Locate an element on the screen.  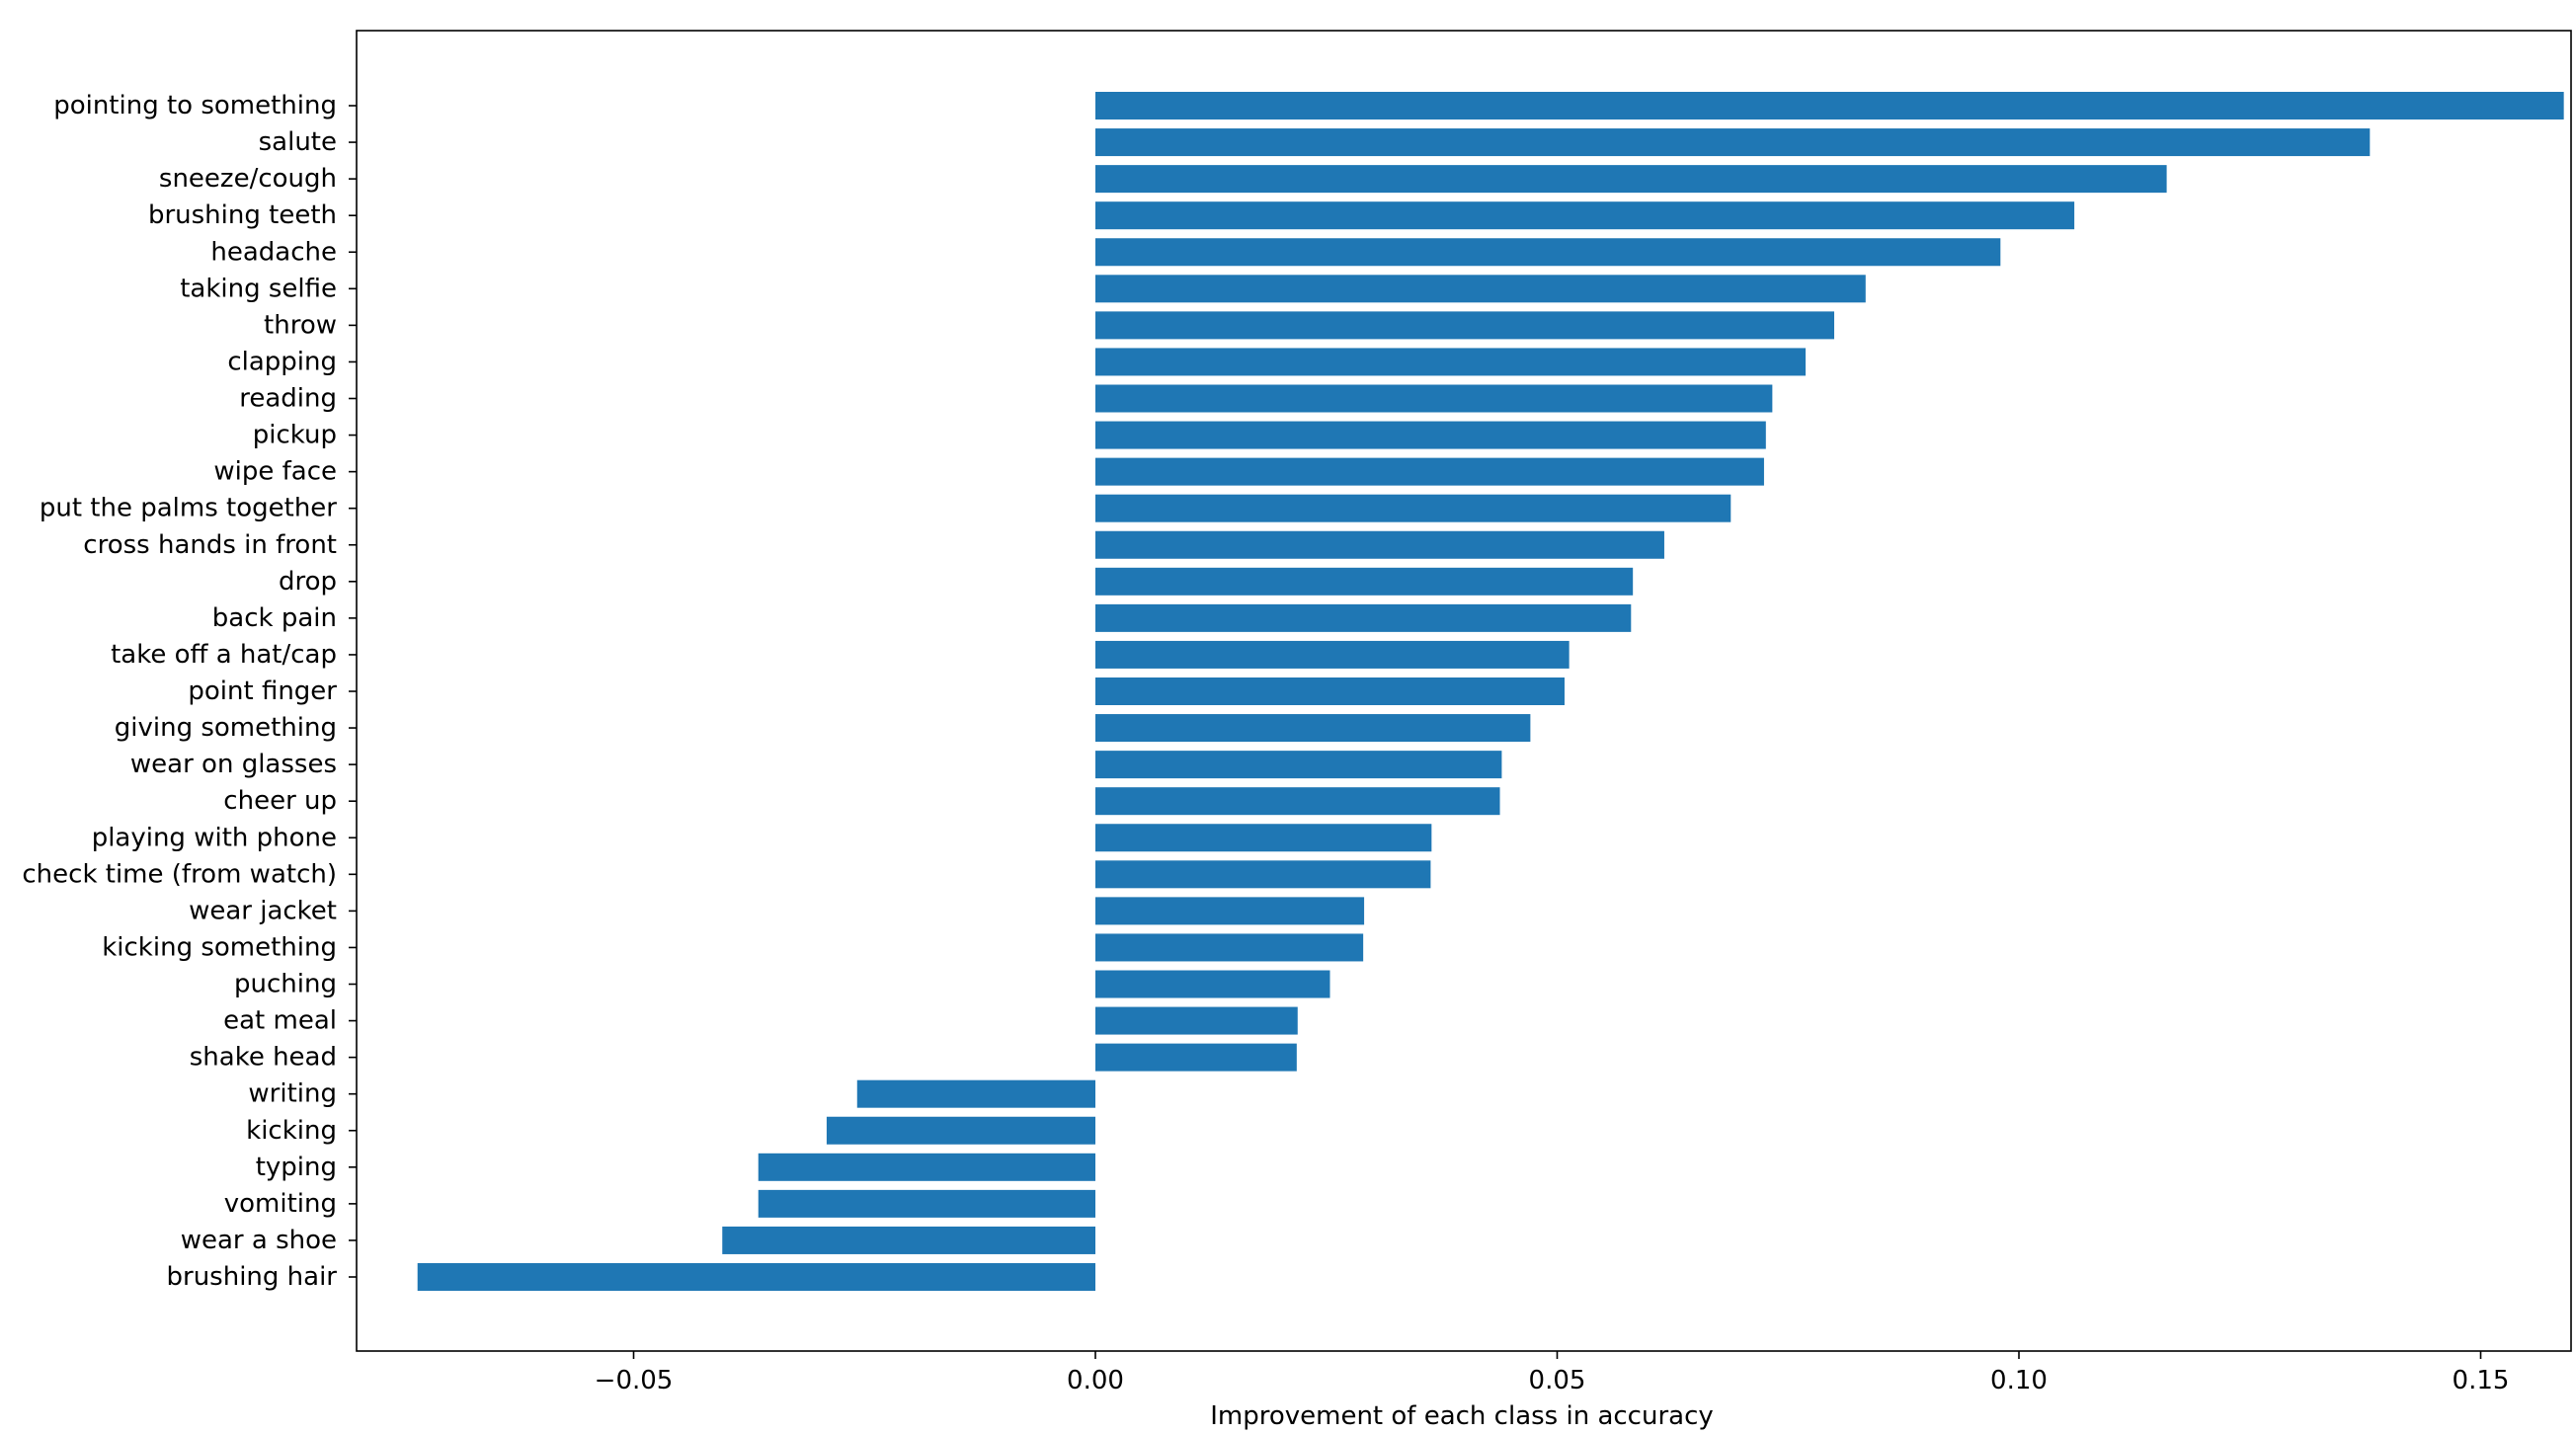
category-label: check time (from watch) is located at coordinates (179, 874).